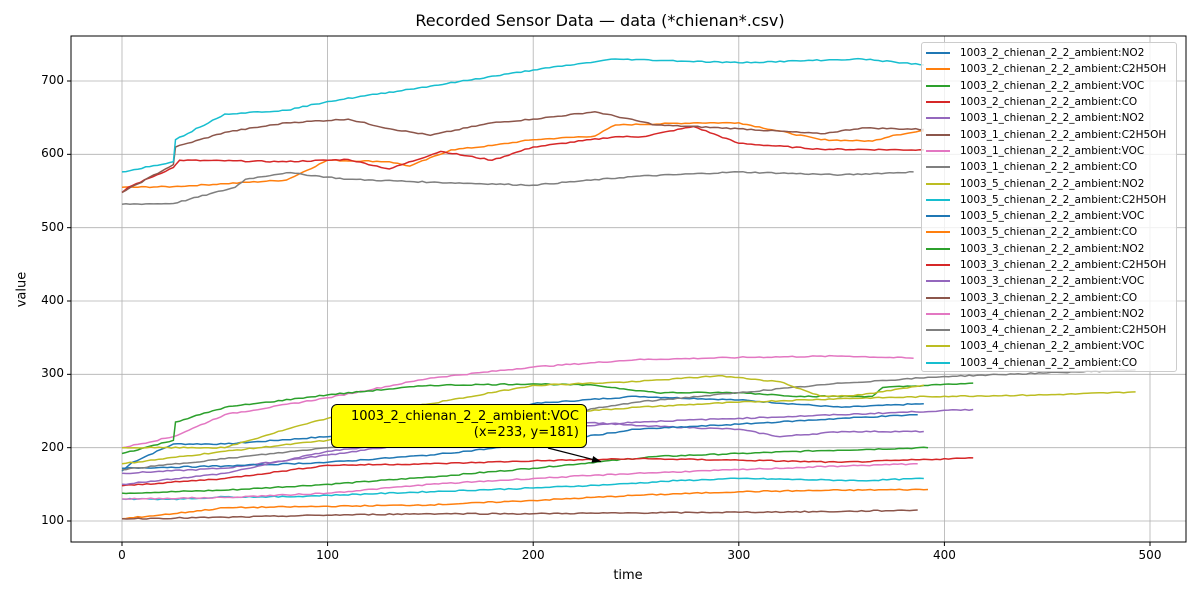  I want to click on y-tick-label: 500, so click(52, 226).